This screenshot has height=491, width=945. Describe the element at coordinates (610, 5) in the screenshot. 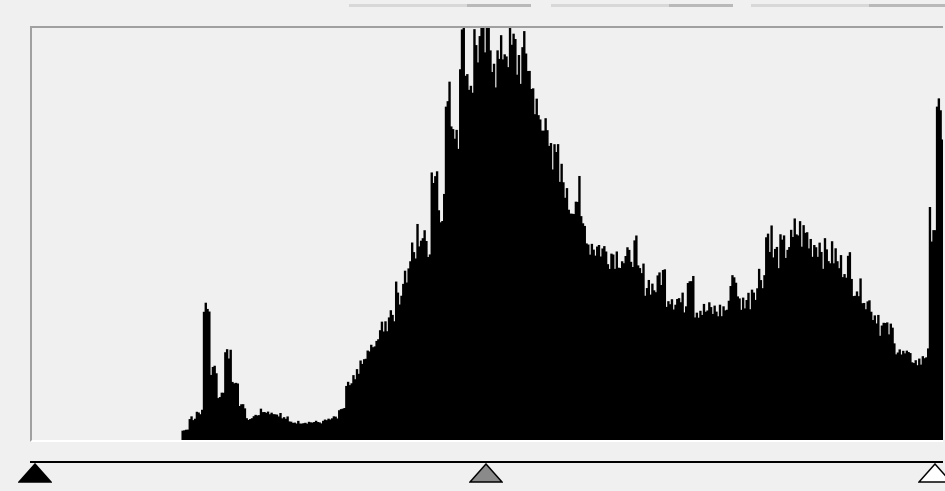

I see `toolbar-segment` at that location.